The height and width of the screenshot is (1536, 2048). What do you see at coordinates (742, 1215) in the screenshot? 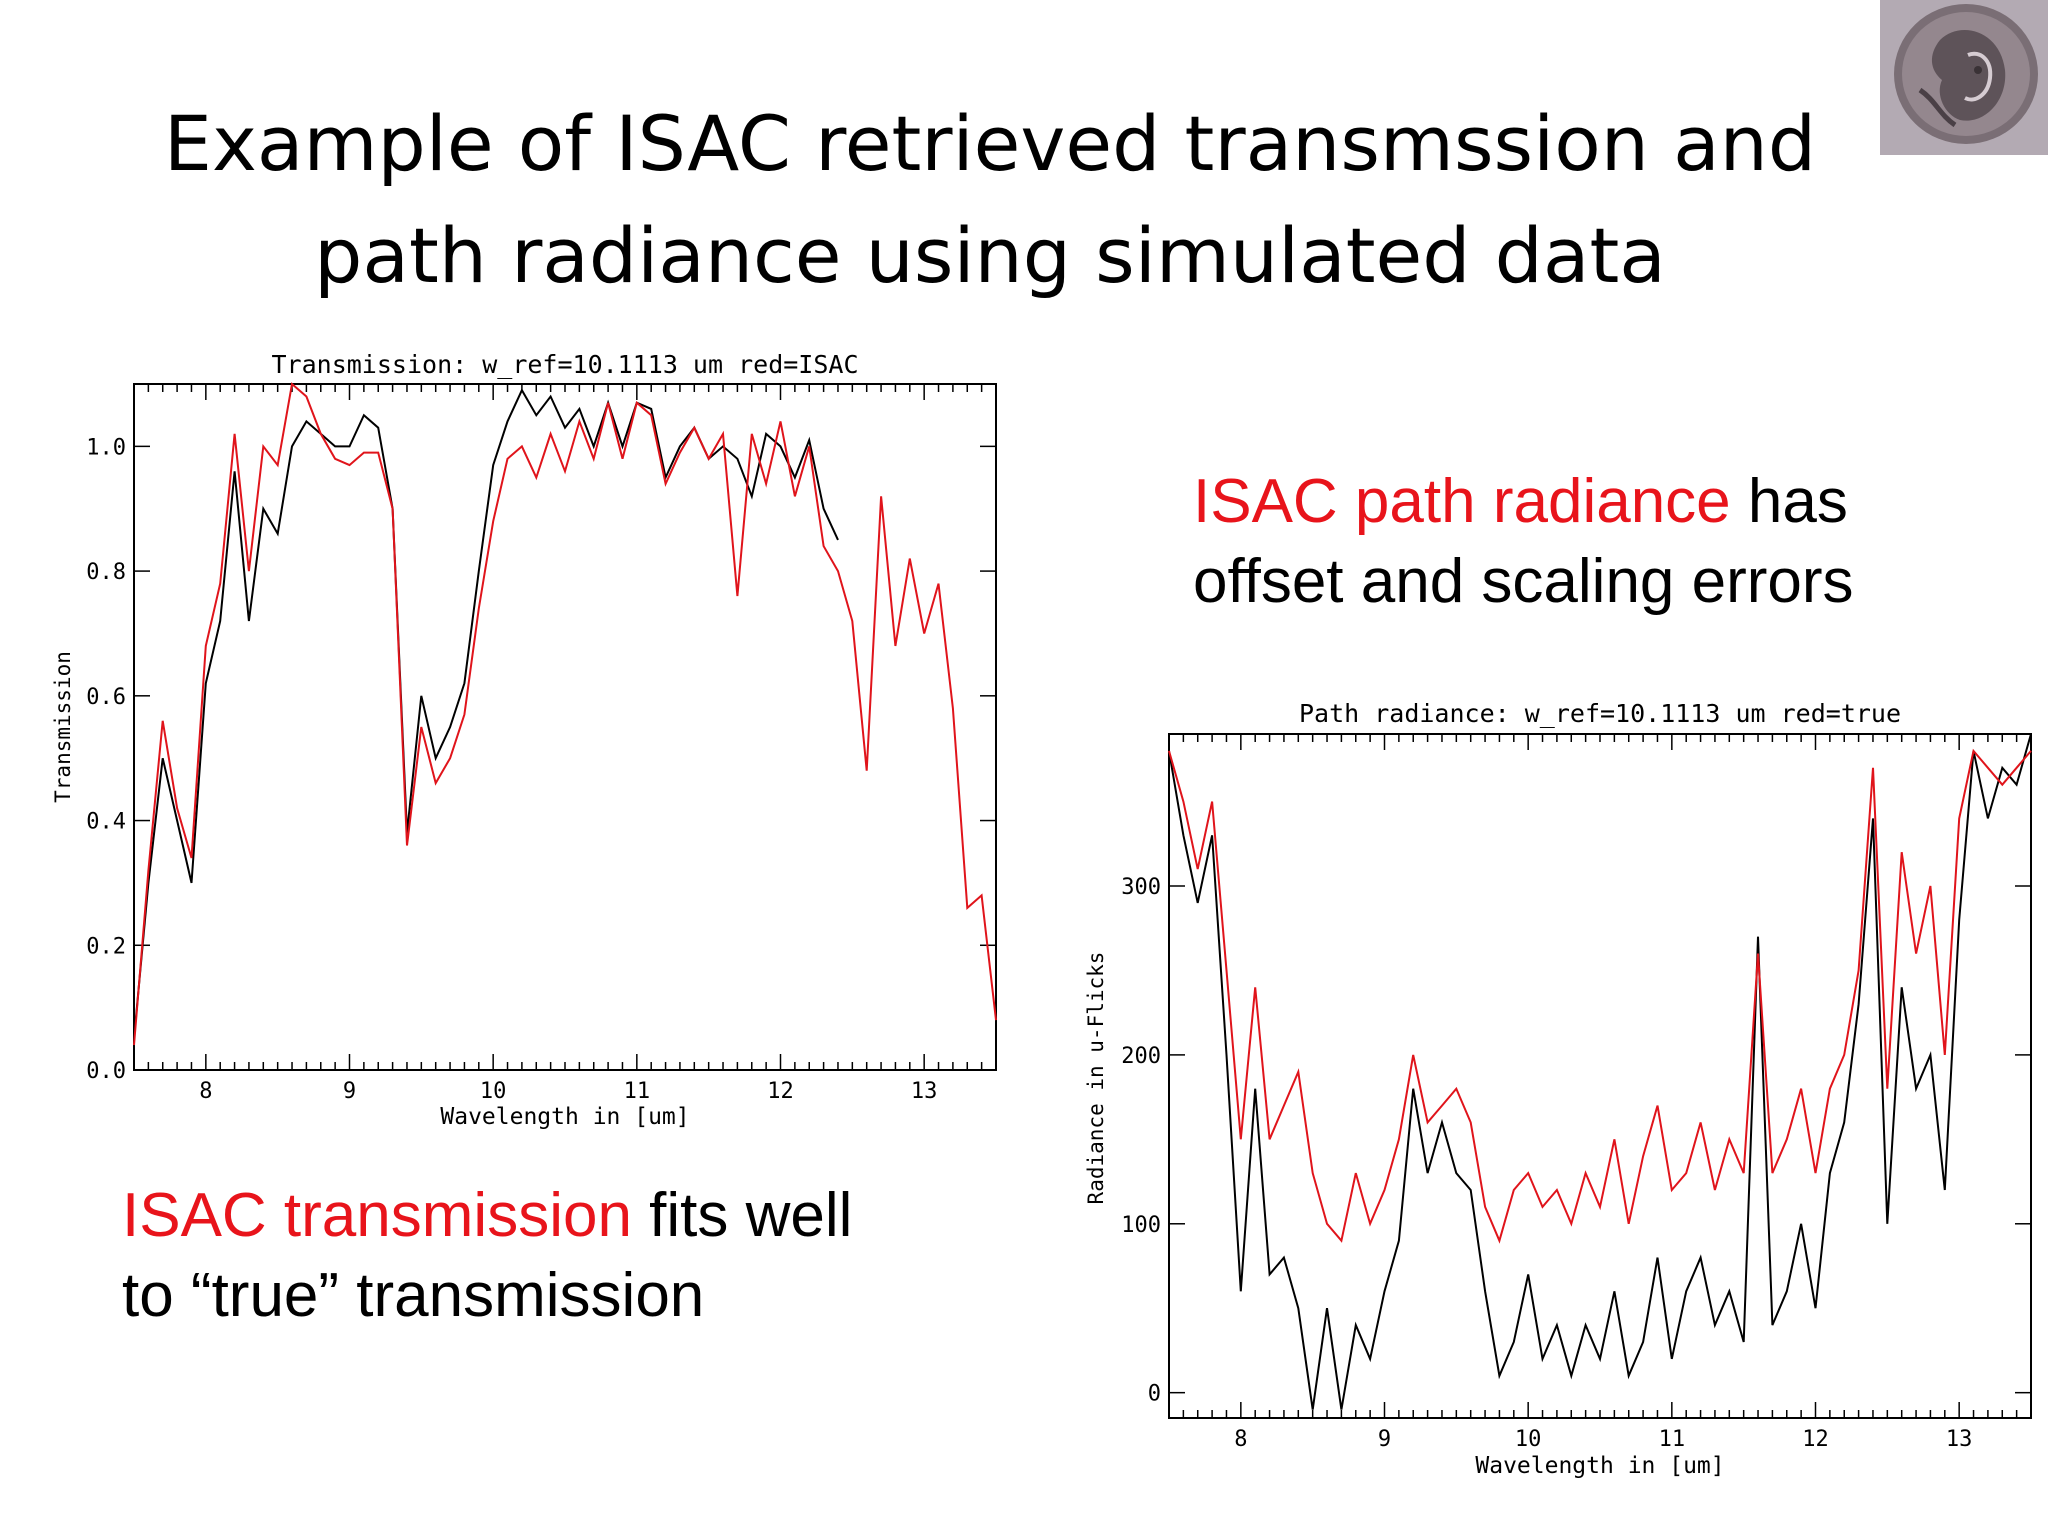
I see `caption-left-rest: fits well` at bounding box center [742, 1215].